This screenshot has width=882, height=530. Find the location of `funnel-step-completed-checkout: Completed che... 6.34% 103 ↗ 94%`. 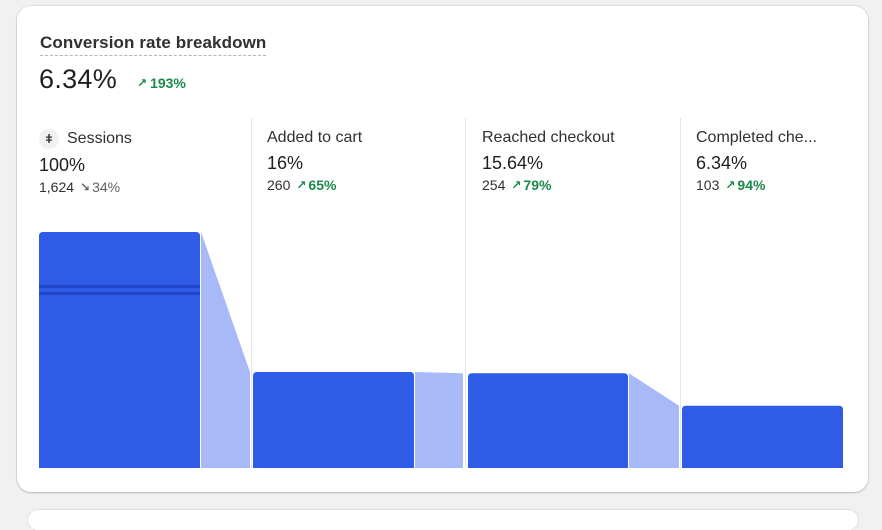

funnel-step-completed-checkout: Completed che... 6.34% 103 ↗ 94% is located at coordinates (776, 161).